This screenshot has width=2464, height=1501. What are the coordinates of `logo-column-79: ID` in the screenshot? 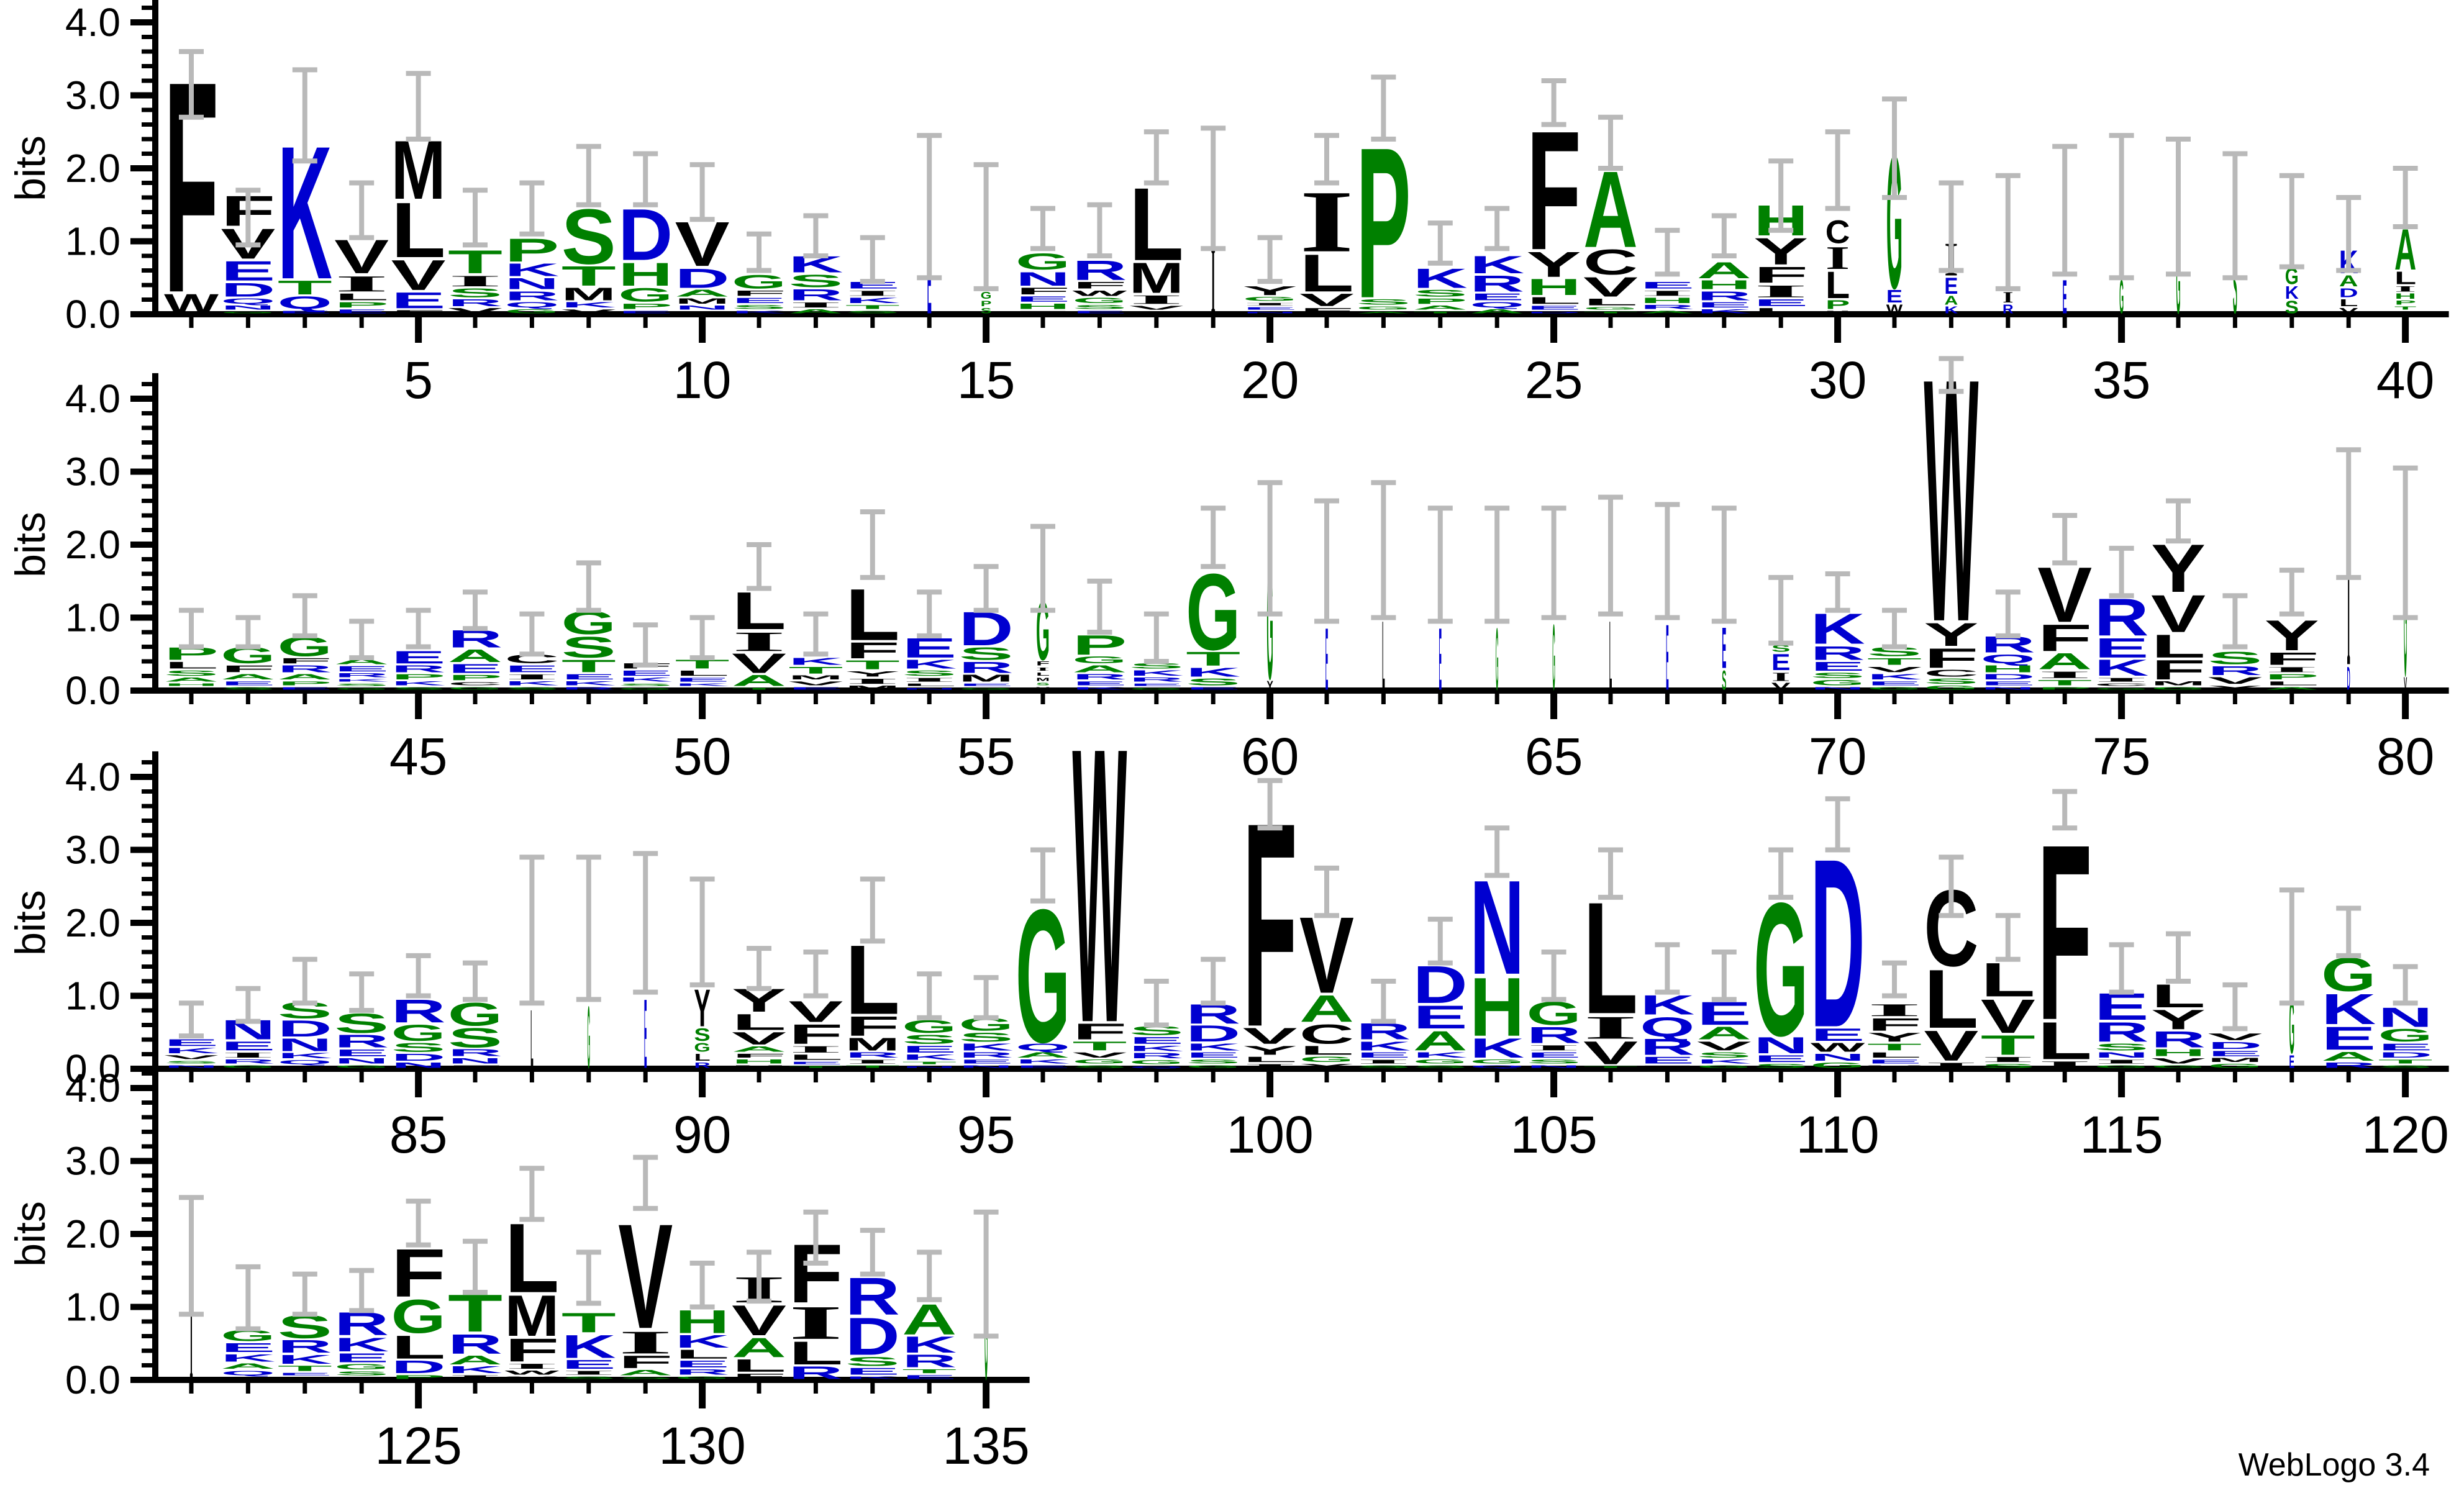 It's located at (2348, 601).